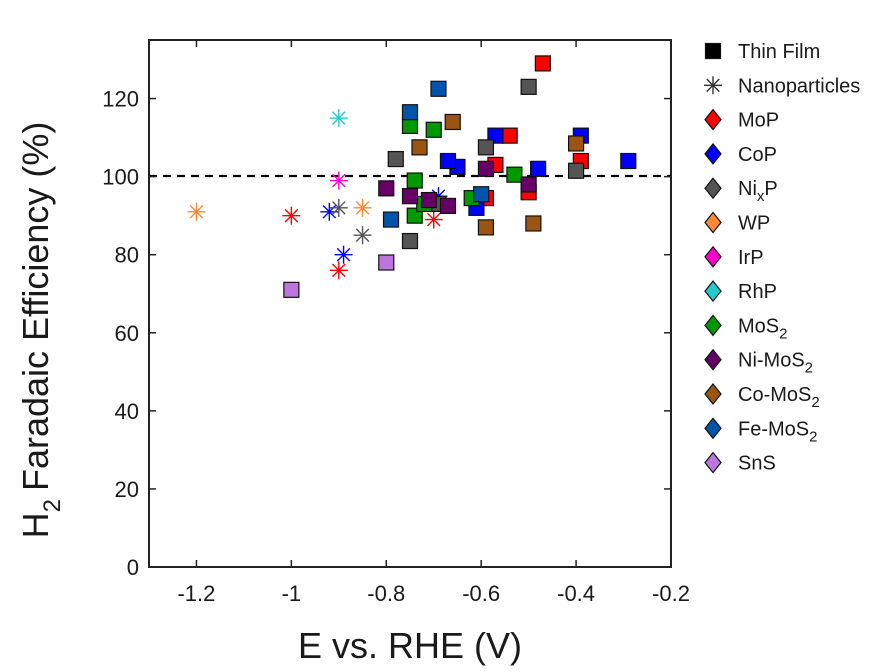 The image size is (896, 672). I want to click on y-tick-label: 60, so click(127, 333).